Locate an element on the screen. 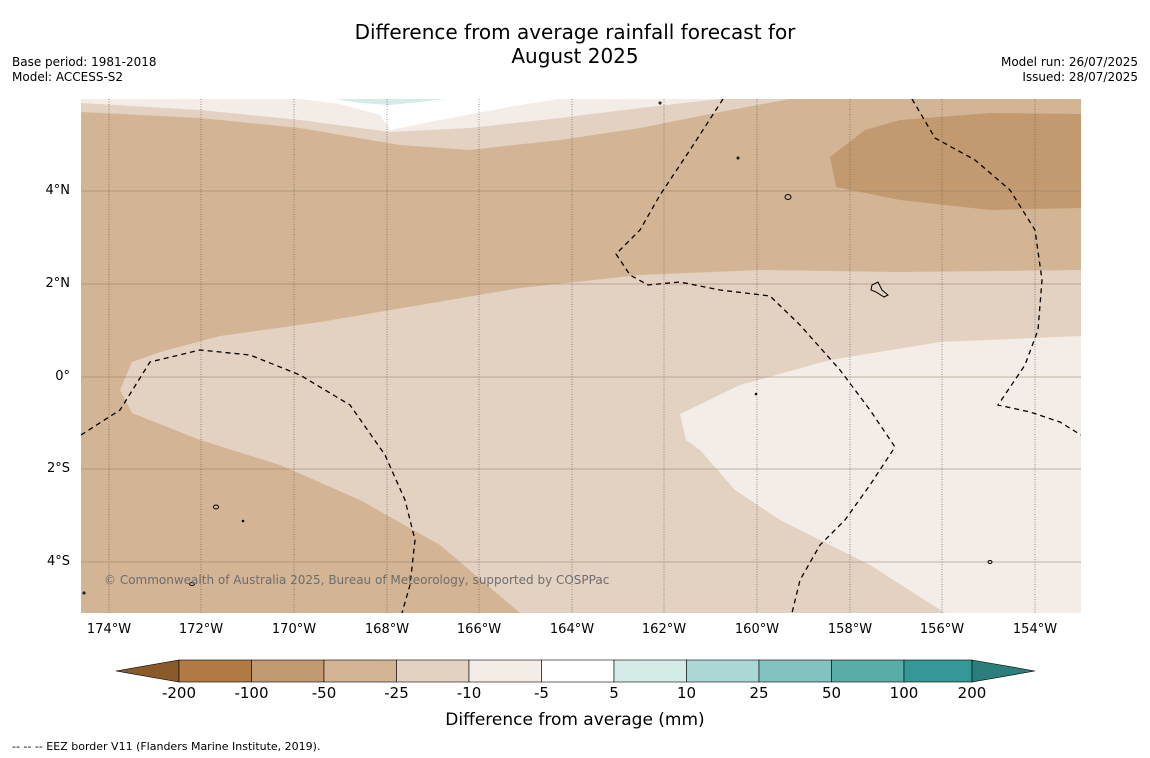 The image size is (1150, 758). lon-label-172w: 172°W is located at coordinates (201, 629).